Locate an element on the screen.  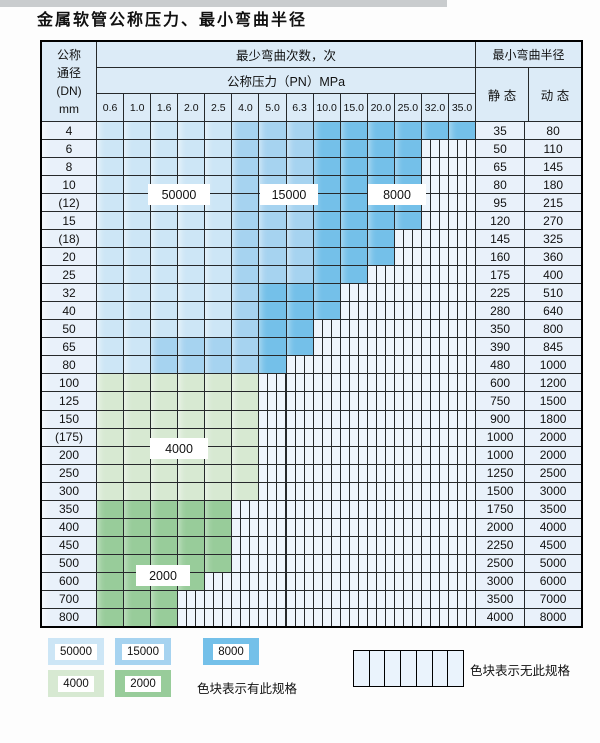
static-radius-cell: 1500 is located at coordinates (500, 491).